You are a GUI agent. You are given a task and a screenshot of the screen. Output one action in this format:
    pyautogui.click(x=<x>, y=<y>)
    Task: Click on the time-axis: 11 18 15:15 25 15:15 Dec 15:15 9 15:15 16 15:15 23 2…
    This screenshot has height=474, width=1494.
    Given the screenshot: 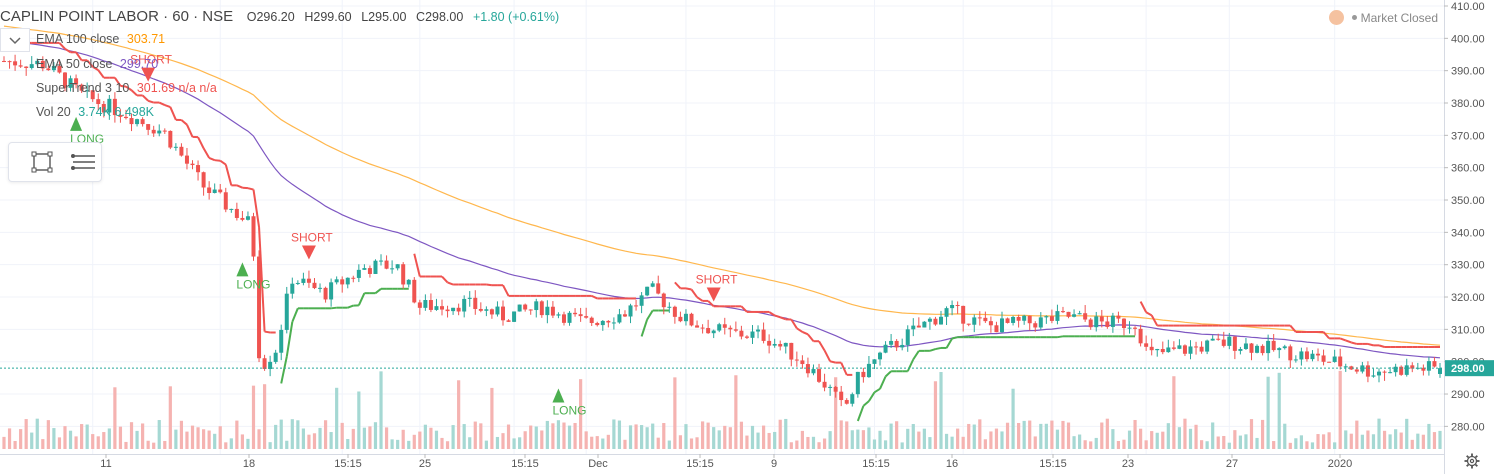 What is the action you would take?
    pyautogui.click(x=722, y=464)
    